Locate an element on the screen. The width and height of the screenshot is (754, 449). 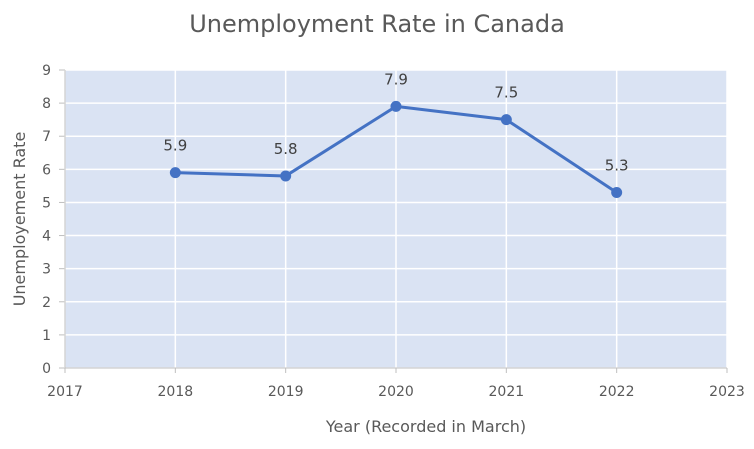
data-label: 5.3 is located at coordinates (617, 166).